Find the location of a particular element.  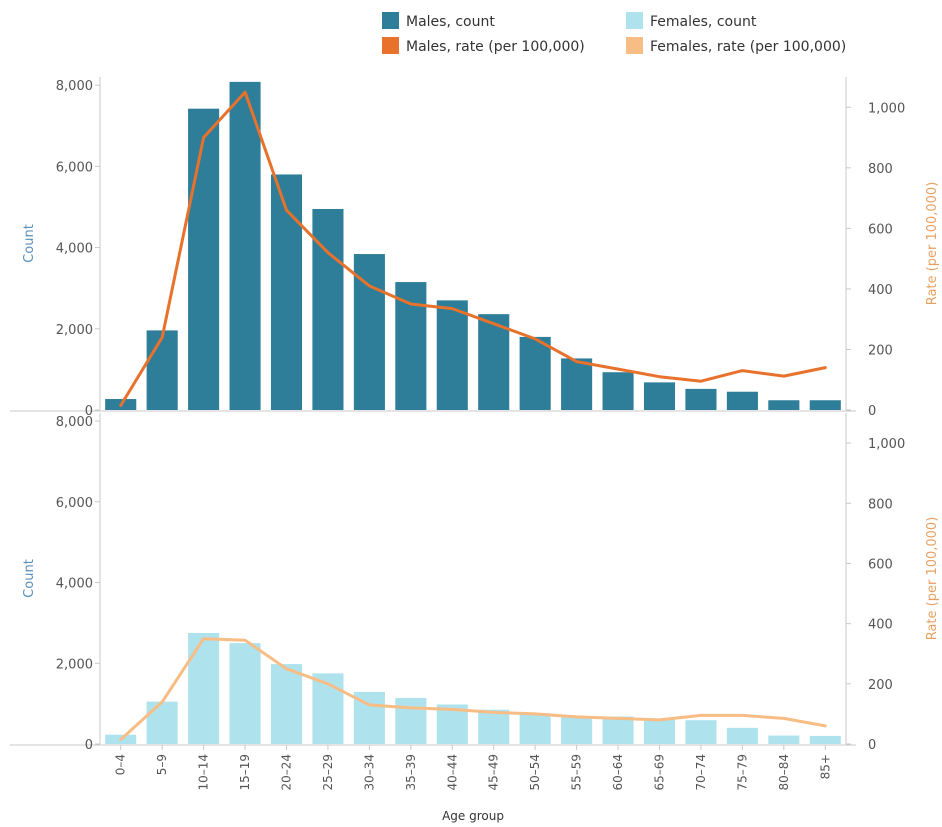

x-tick-label: 10–14 is located at coordinates (204, 772).